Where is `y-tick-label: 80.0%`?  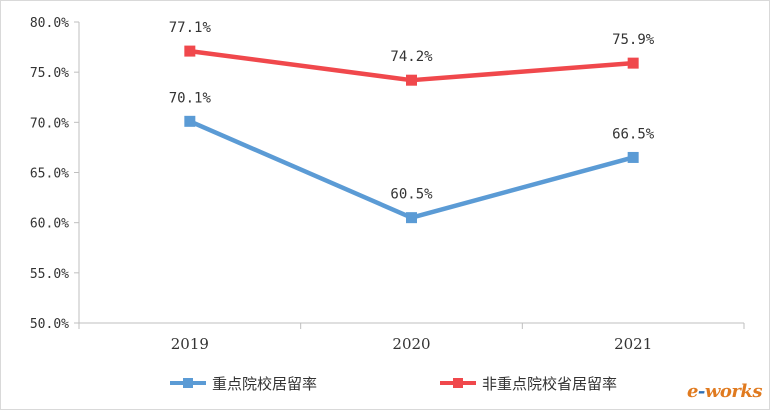
y-tick-label: 80.0% is located at coordinates (49, 23).